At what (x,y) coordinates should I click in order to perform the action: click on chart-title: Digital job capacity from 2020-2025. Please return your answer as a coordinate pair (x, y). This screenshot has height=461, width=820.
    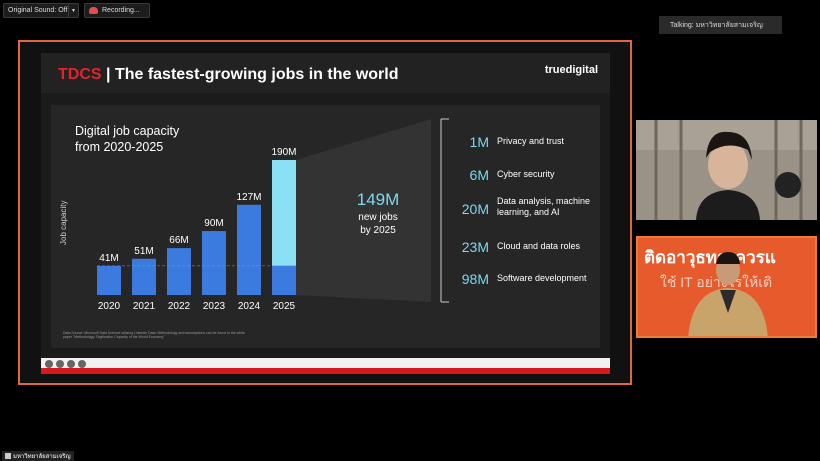
    Looking at the image, I should click on (127, 139).